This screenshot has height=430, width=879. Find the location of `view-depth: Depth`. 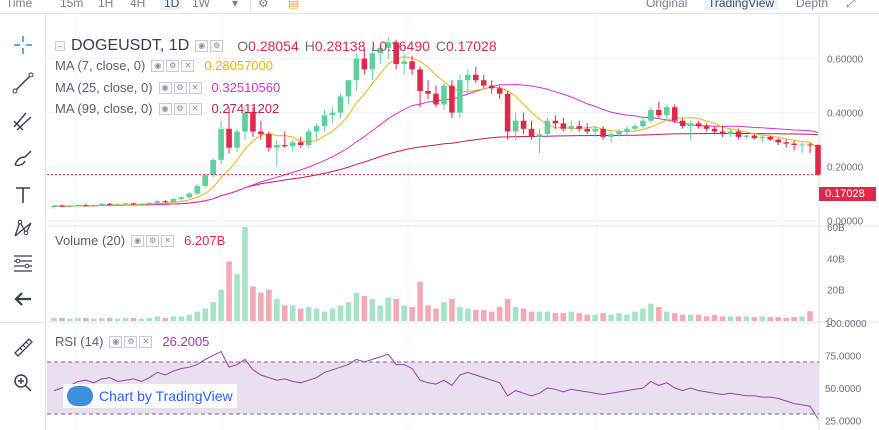

view-depth: Depth is located at coordinates (812, 5).